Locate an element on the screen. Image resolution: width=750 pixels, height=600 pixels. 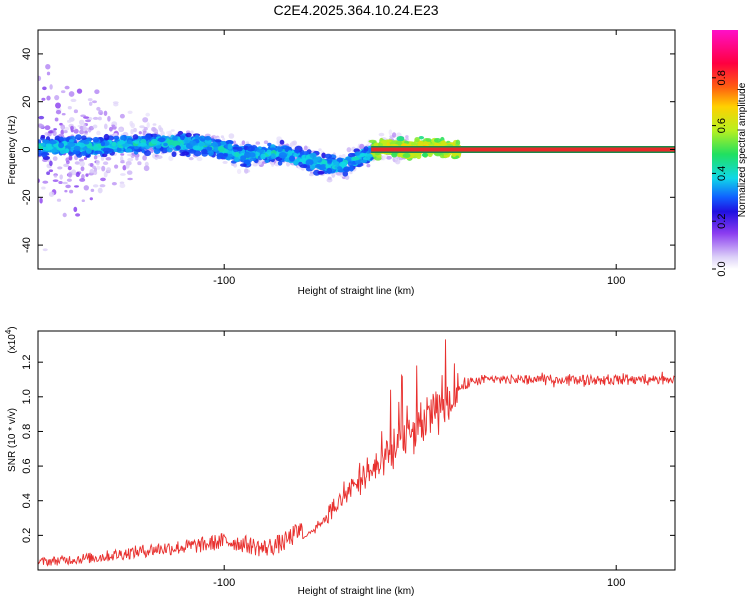
colorbar-tick-label: 0.4 is located at coordinates (722, 173).